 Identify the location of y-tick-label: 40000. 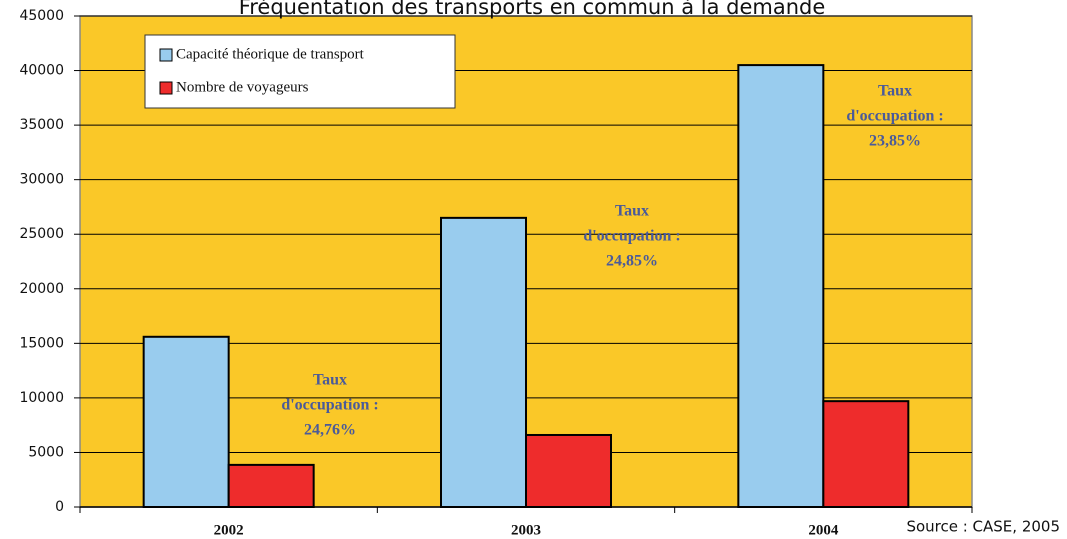
(41, 71).